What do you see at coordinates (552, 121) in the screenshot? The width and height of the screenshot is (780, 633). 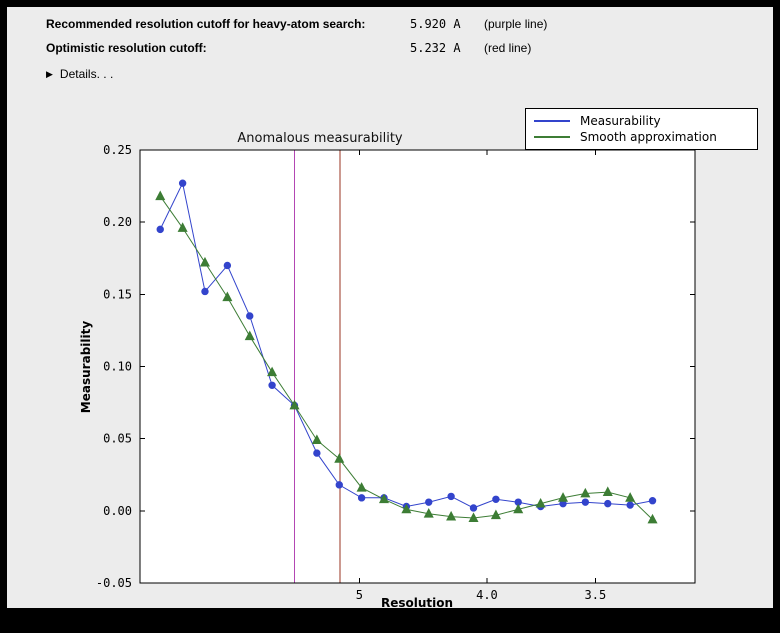 I see `legend-line-sample-blue` at bounding box center [552, 121].